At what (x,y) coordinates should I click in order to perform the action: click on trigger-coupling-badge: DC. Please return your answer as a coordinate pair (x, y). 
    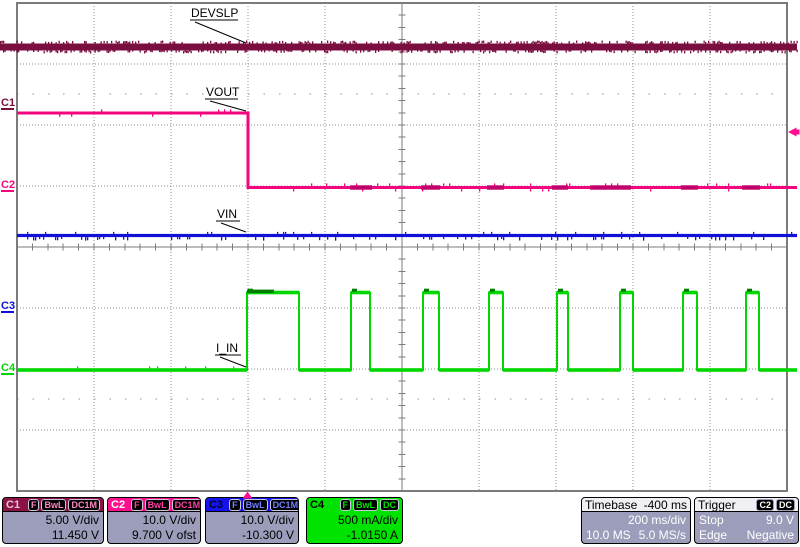
    Looking at the image, I should click on (785, 504).